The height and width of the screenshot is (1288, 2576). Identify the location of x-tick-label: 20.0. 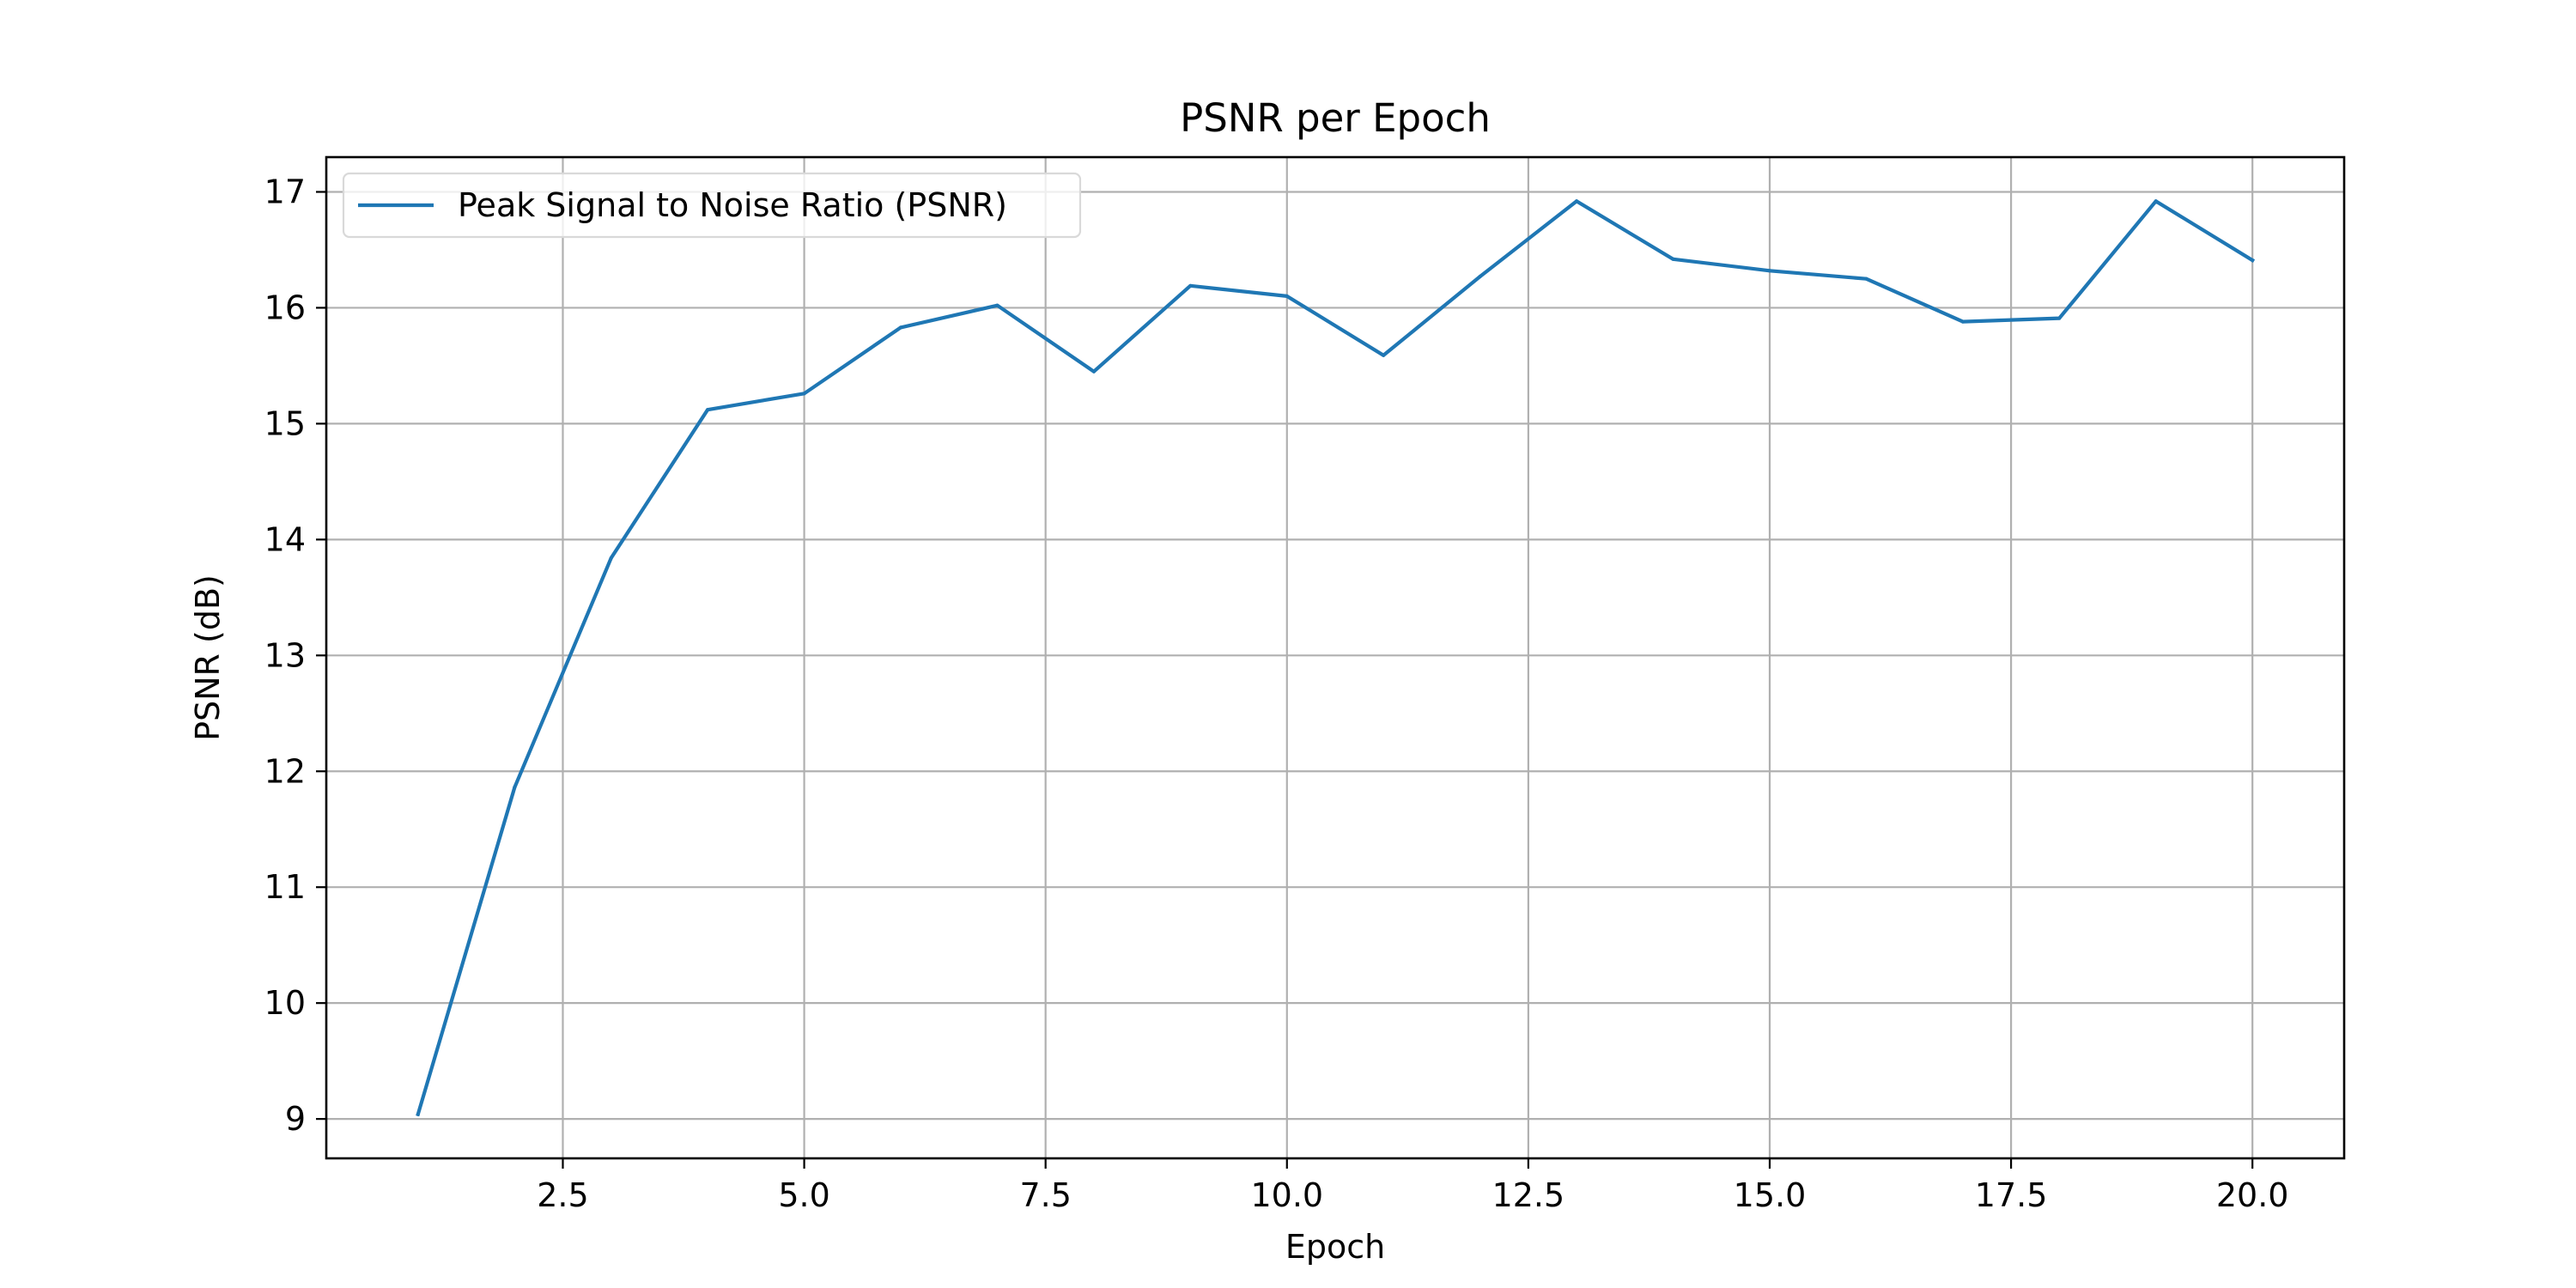
(2252, 1195).